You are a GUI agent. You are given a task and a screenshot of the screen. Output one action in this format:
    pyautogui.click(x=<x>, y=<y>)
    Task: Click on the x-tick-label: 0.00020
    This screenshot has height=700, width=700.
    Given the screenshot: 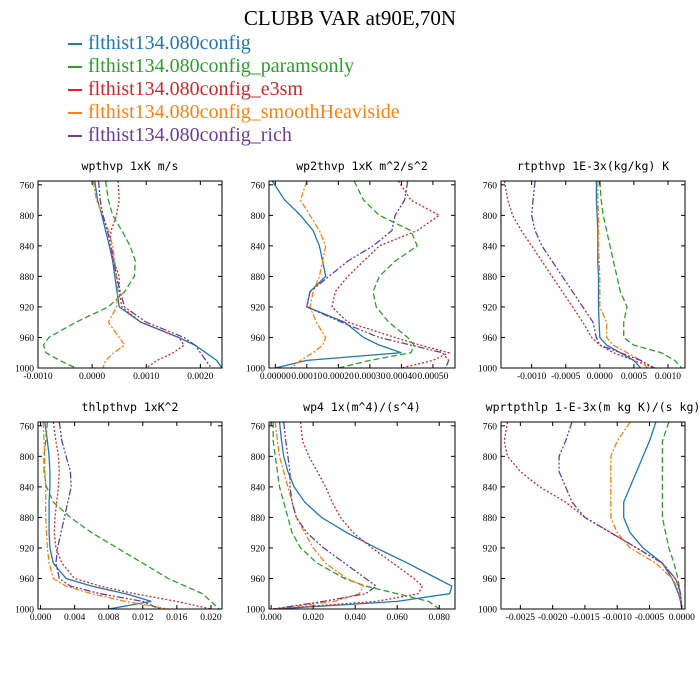 What is the action you would take?
    pyautogui.click(x=338, y=377)
    